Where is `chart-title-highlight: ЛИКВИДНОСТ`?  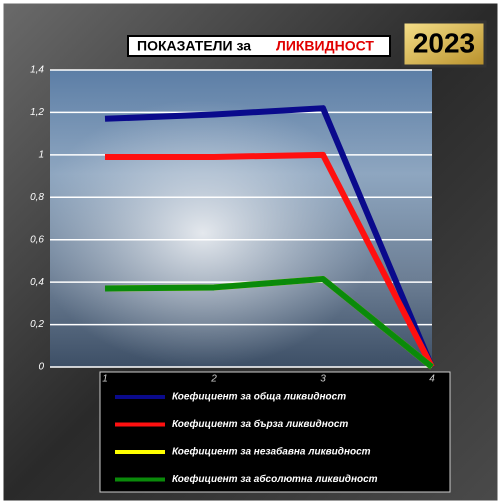
chart-title-highlight: ЛИКВИДНОСТ is located at coordinates (325, 46).